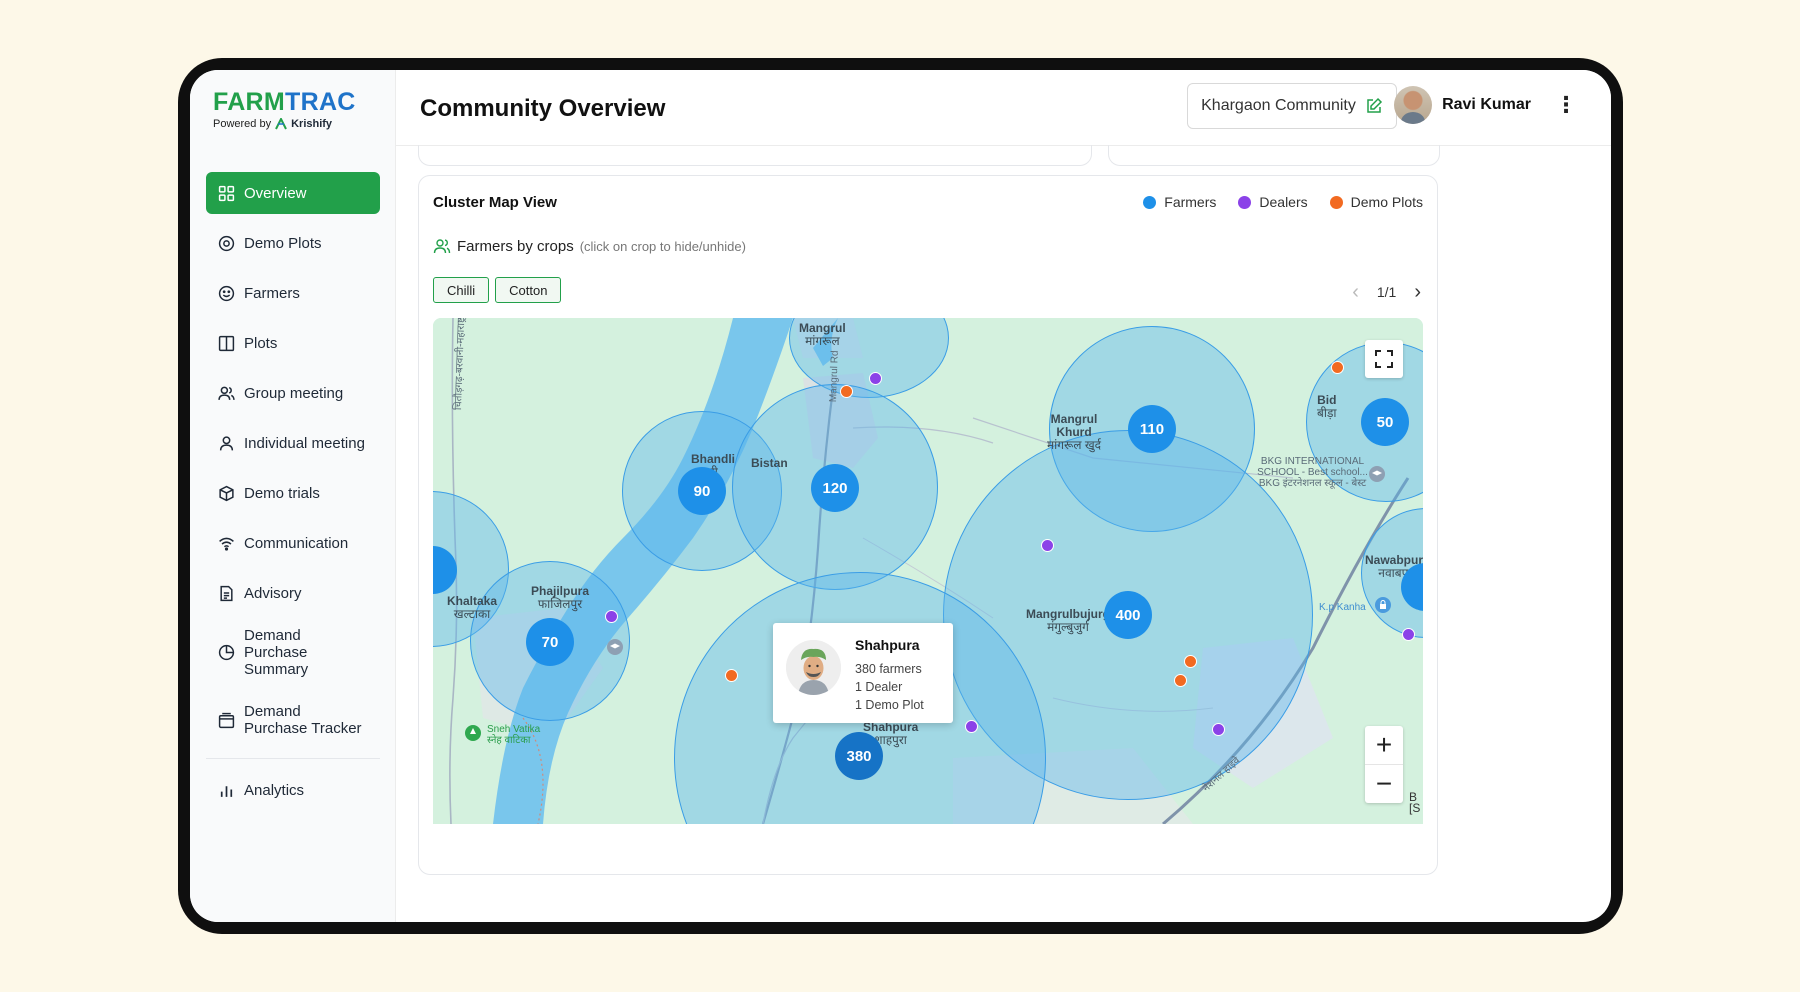  What do you see at coordinates (1152, 429) in the screenshot?
I see `cluster-count-marker: 110` at bounding box center [1152, 429].